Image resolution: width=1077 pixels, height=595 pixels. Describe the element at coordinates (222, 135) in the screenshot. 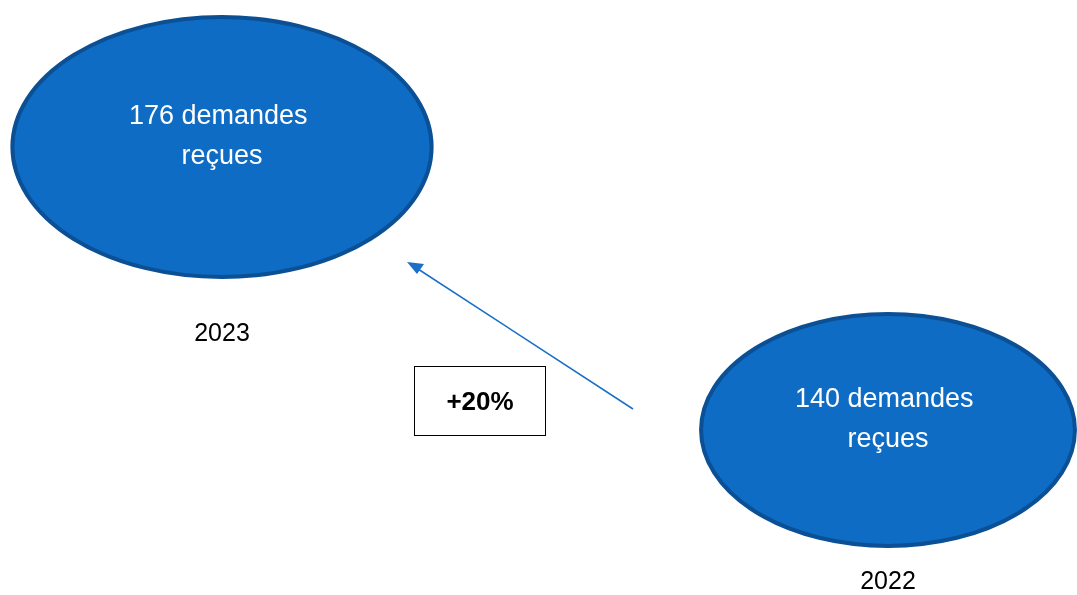

I see `data-label: 176 demandes reçues` at that location.